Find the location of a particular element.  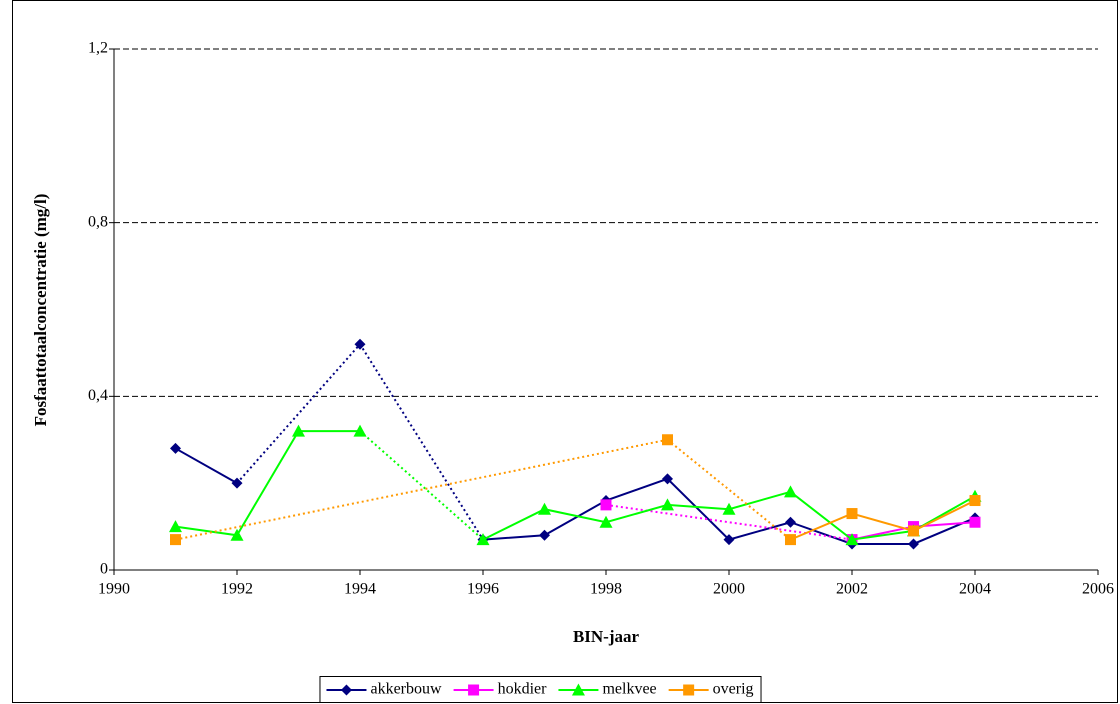

legend-item: akkerbouw is located at coordinates (384, 689).